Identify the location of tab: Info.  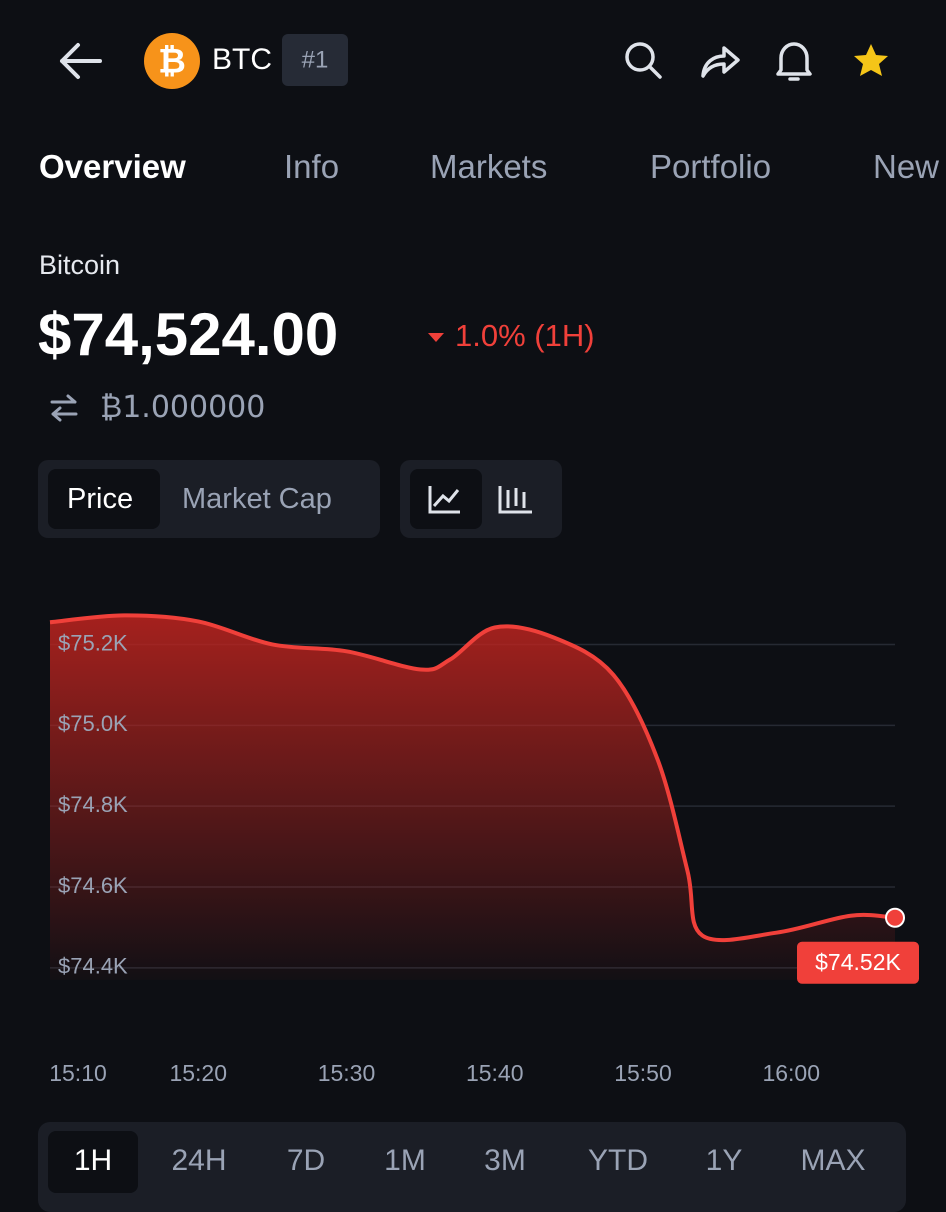
(312, 166).